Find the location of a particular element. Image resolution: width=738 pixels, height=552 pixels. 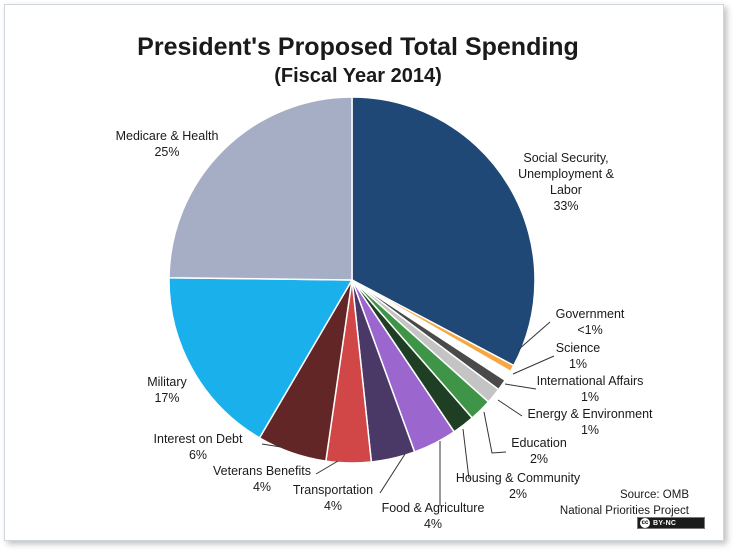

leader-line-housing-community is located at coordinates (466, 454).